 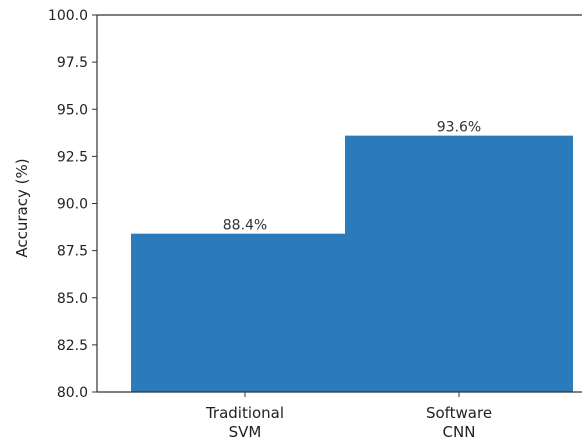 I want to click on y-tick-label: 95.0, so click(x=72, y=110).